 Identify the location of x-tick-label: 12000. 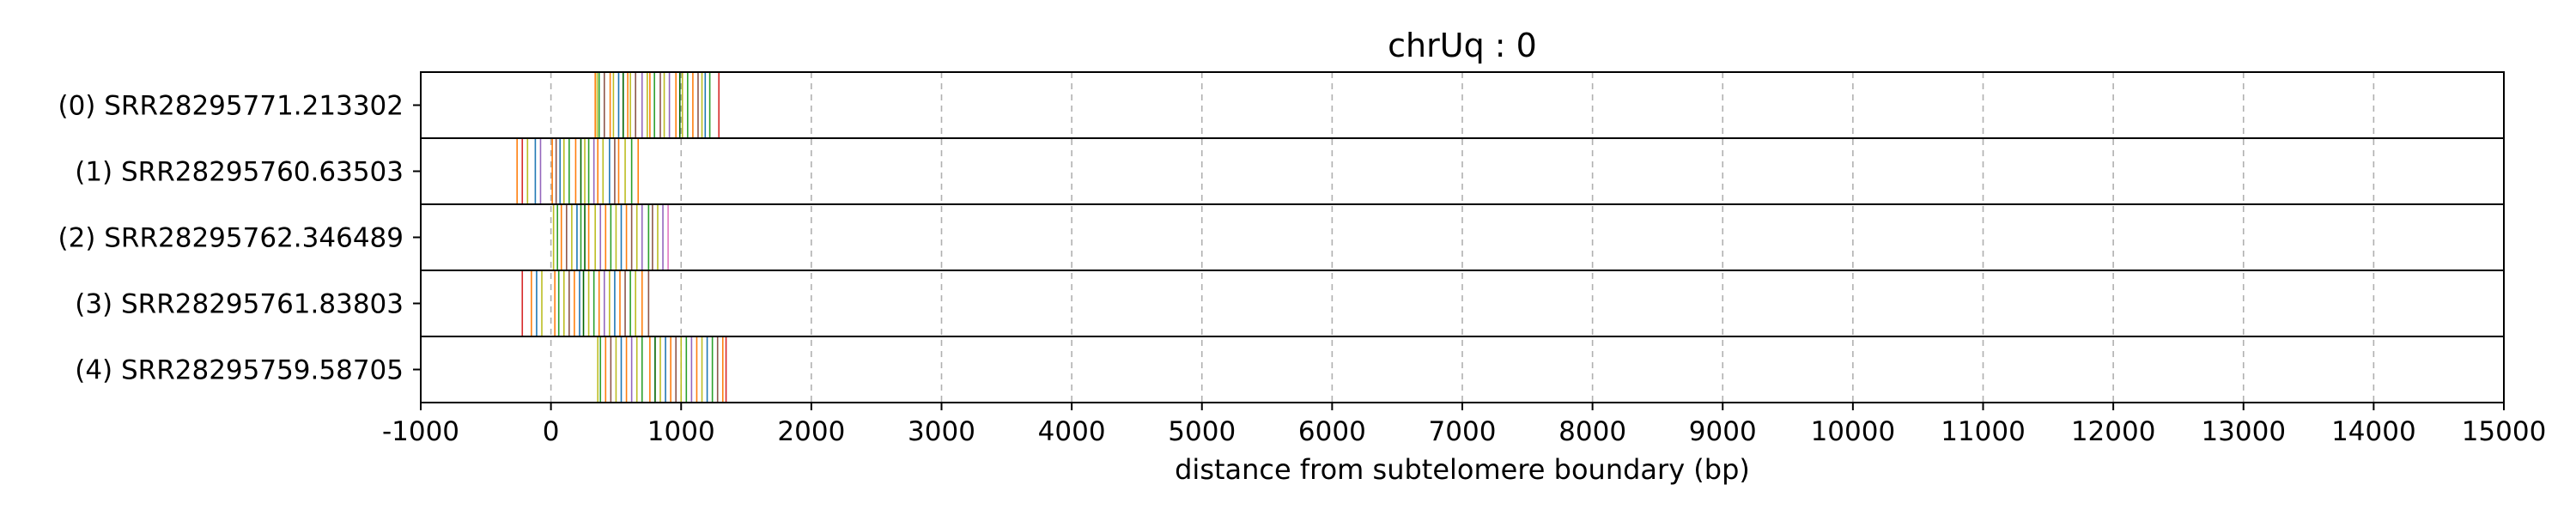
(2113, 431).